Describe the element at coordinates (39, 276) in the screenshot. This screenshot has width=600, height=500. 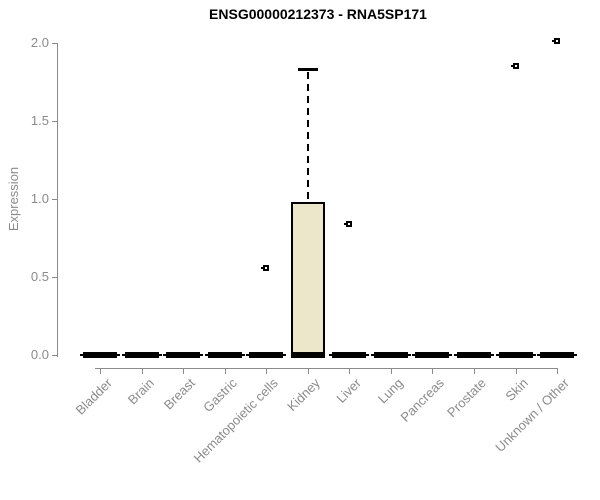
I see `y-tick-label: 0.5` at that location.